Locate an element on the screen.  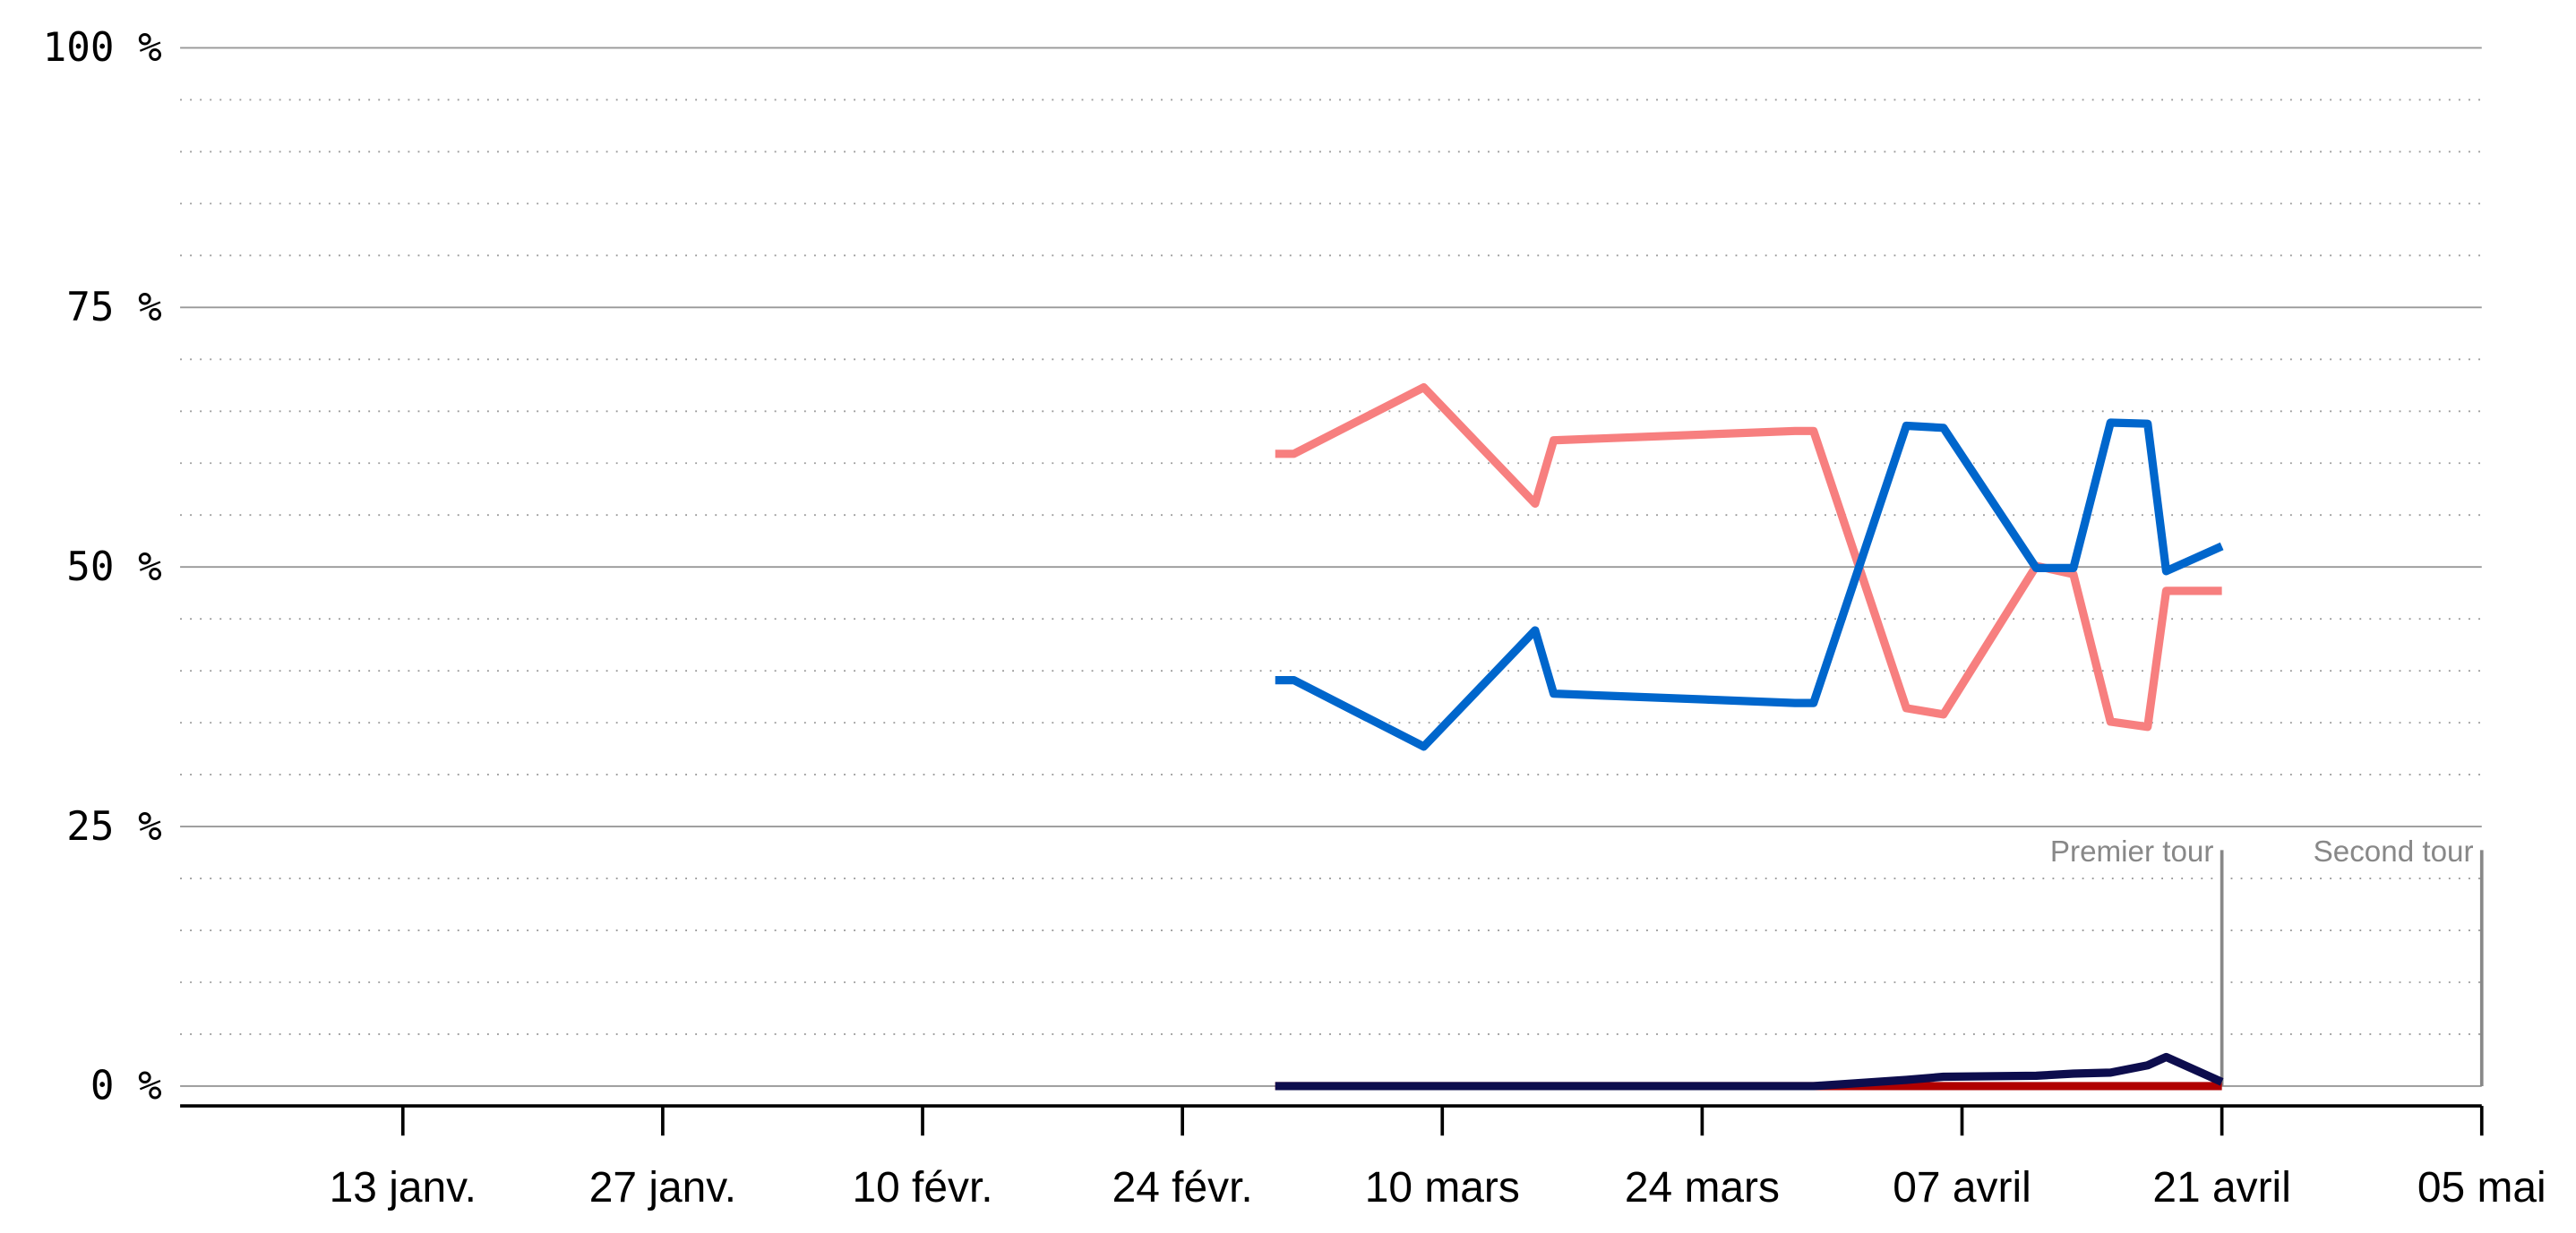
x-tick-label: 05 mai is located at coordinates (2481, 1188).